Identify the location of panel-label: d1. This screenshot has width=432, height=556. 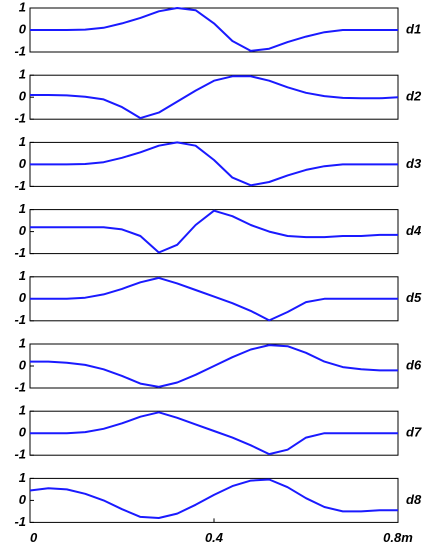
(413, 28).